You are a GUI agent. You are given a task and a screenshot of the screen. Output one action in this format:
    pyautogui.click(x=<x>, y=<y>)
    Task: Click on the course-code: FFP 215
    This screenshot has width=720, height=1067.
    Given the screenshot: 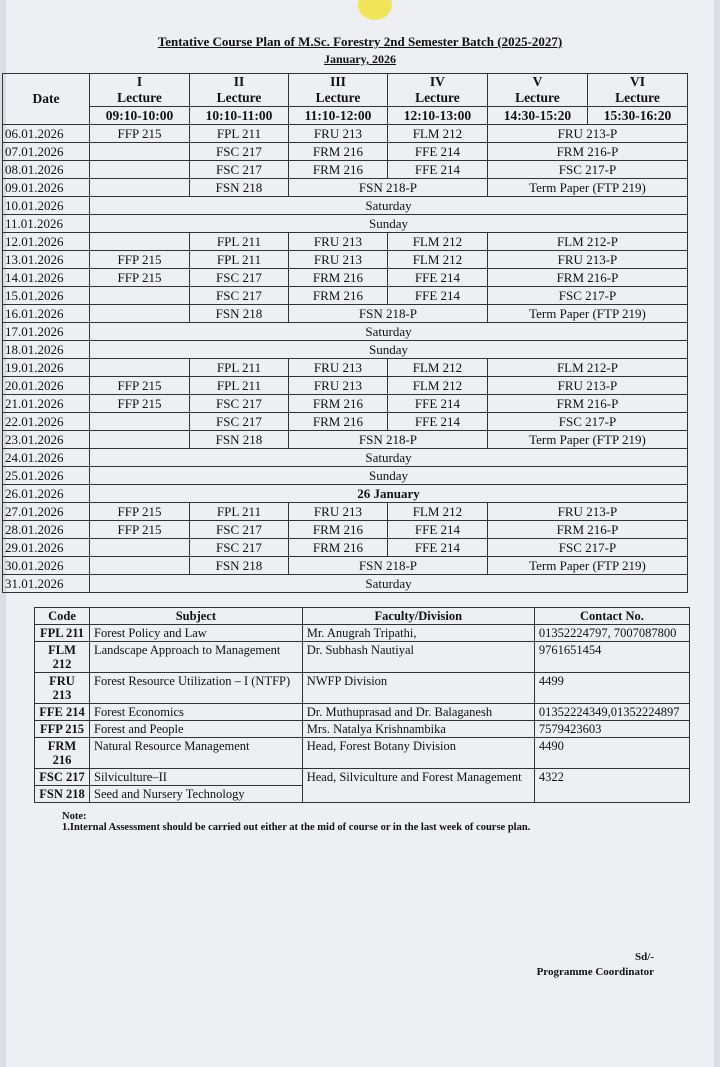 What is the action you would take?
    pyautogui.click(x=62, y=729)
    